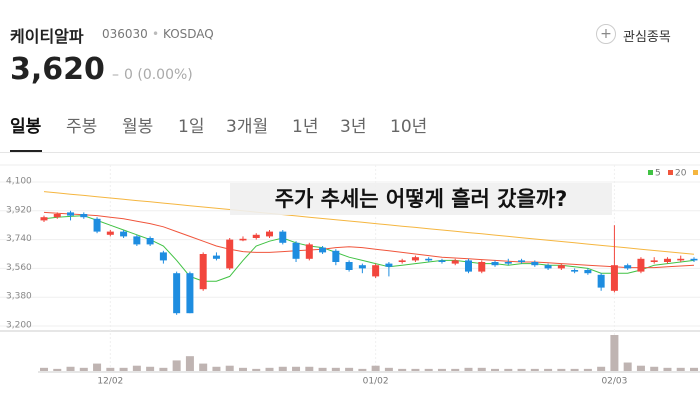  Describe the element at coordinates (188, 34) in the screenshot. I see `market: KOSDAQ` at that location.